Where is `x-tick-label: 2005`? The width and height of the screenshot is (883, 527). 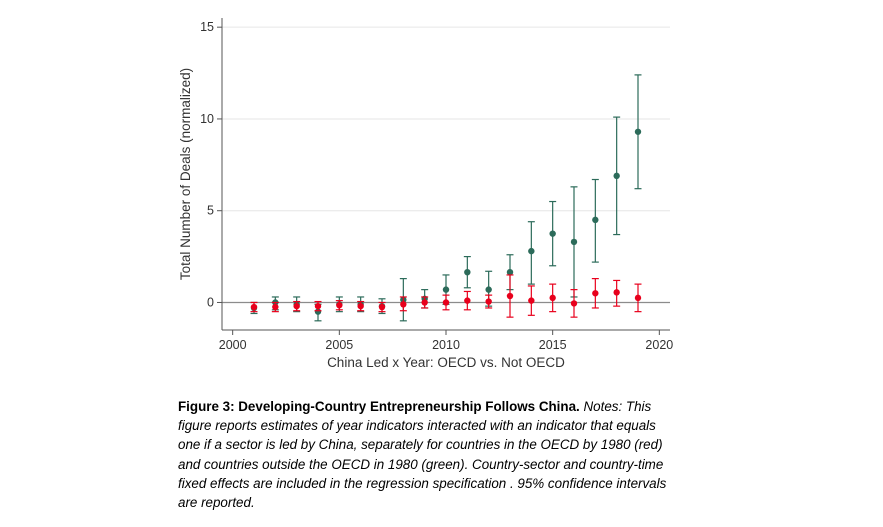
x-tick-label: 2005 is located at coordinates (339, 345).